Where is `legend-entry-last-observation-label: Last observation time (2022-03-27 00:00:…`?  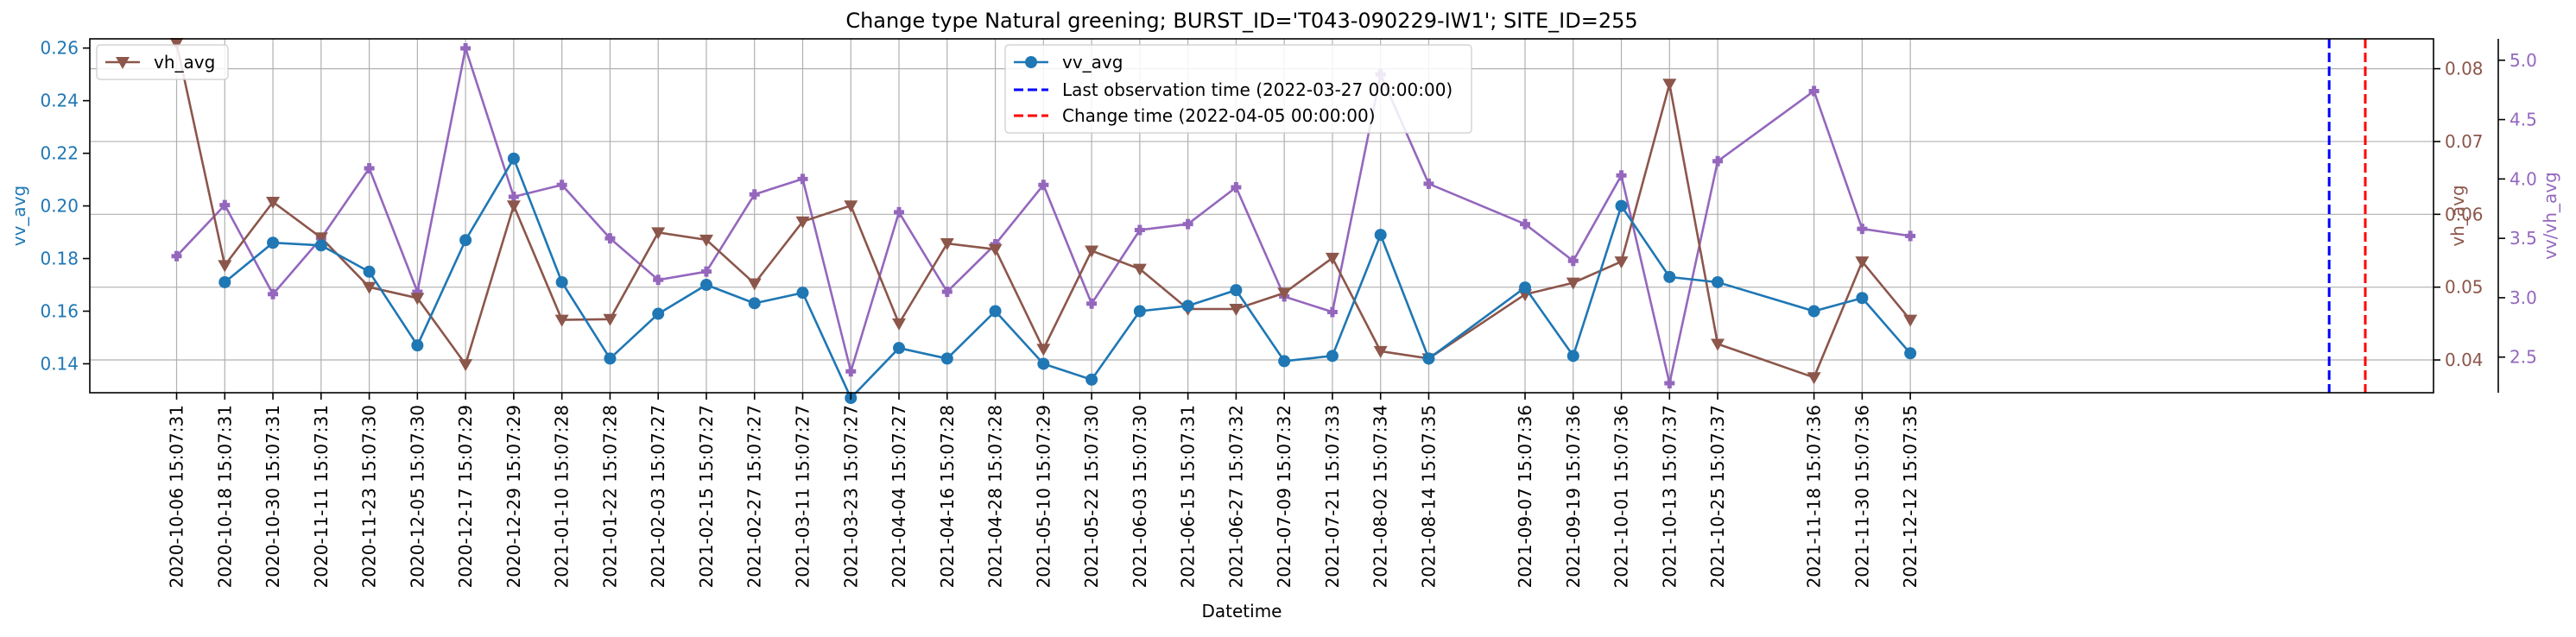
legend-entry-last-observation-label: Last observation time (2022-03-27 00:00:… is located at coordinates (1257, 89).